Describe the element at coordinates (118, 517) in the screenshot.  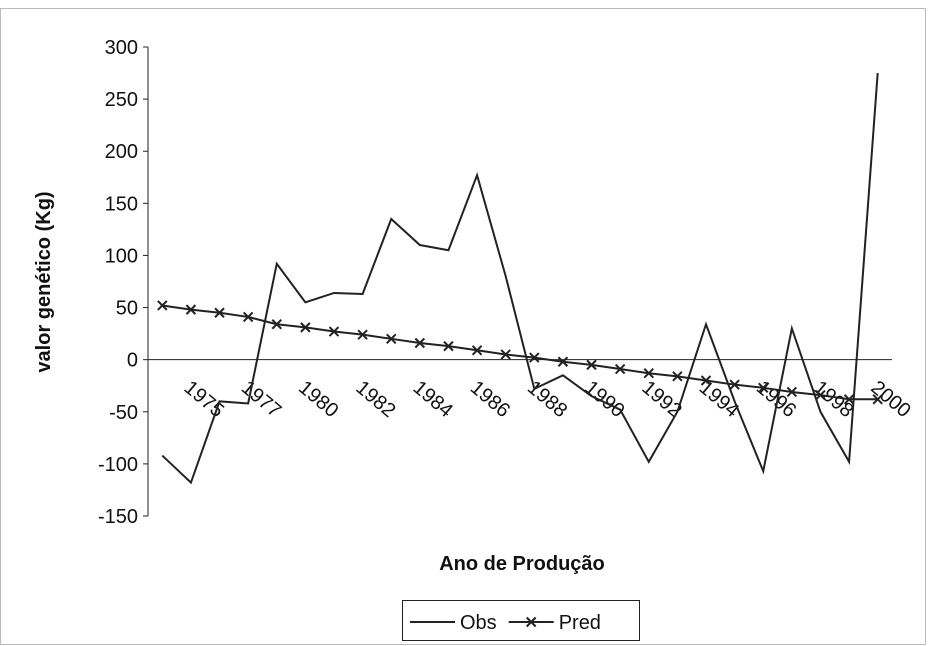
I see `y-tick-label: -150` at that location.